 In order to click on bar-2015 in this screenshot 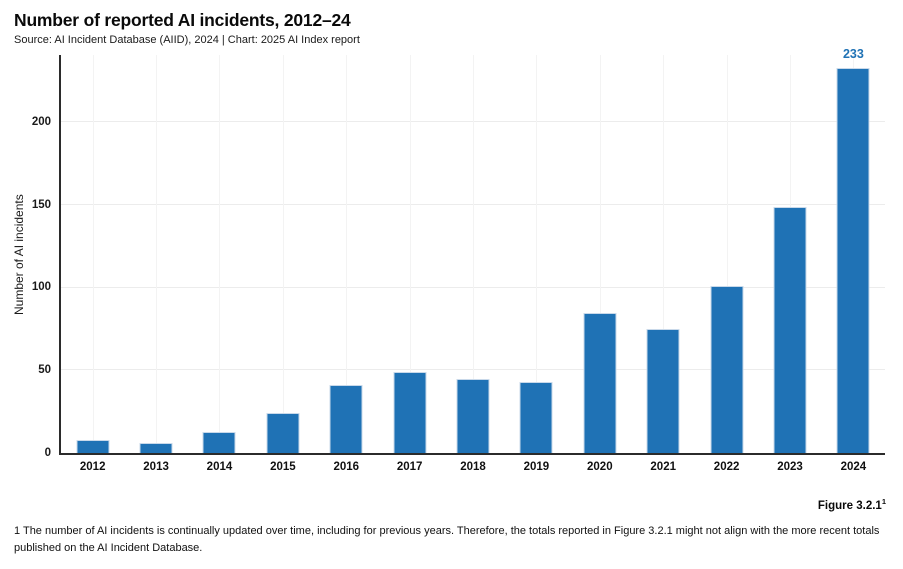, I will do `click(283, 433)`.